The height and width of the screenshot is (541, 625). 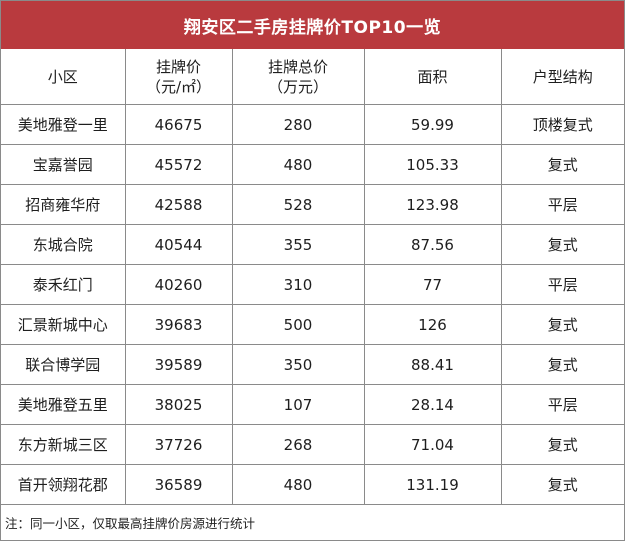 I want to click on table-header-row: 小区 挂牌价 （元/㎡） 挂牌总价 （万元） 面积 户型结构, so click(x=312, y=77).